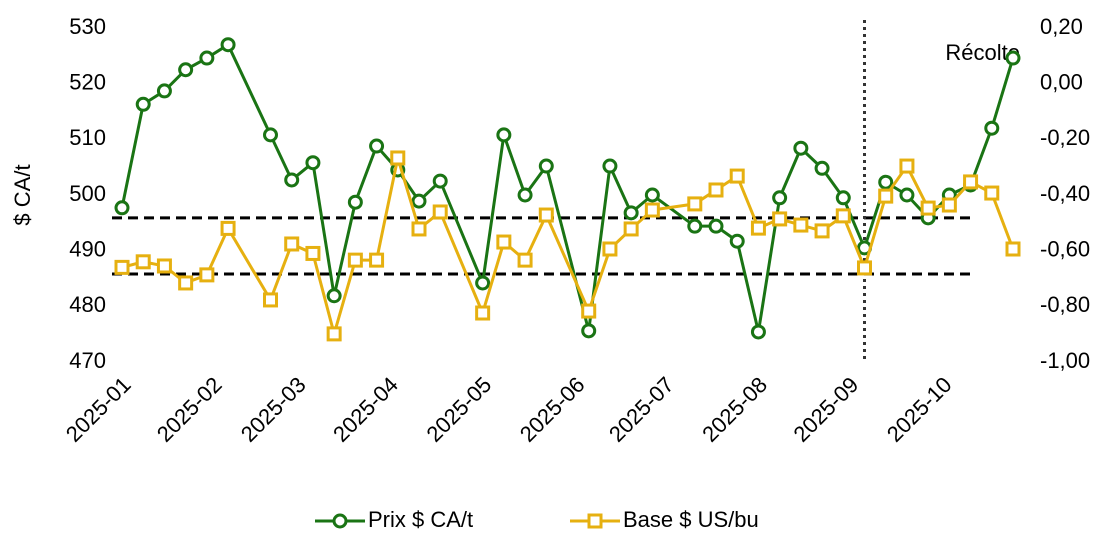 This screenshot has height=533, width=1109. What do you see at coordinates (1065, 360) in the screenshot?
I see `y2-tick-label: -1,00` at bounding box center [1065, 360].